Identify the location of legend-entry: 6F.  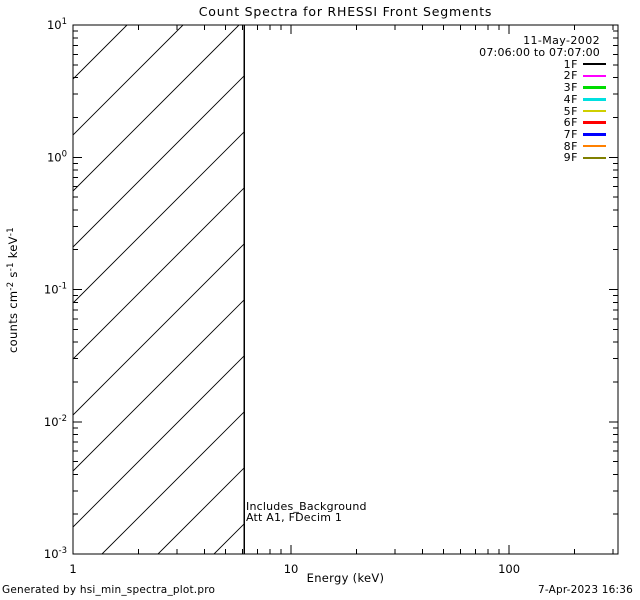
(584, 123).